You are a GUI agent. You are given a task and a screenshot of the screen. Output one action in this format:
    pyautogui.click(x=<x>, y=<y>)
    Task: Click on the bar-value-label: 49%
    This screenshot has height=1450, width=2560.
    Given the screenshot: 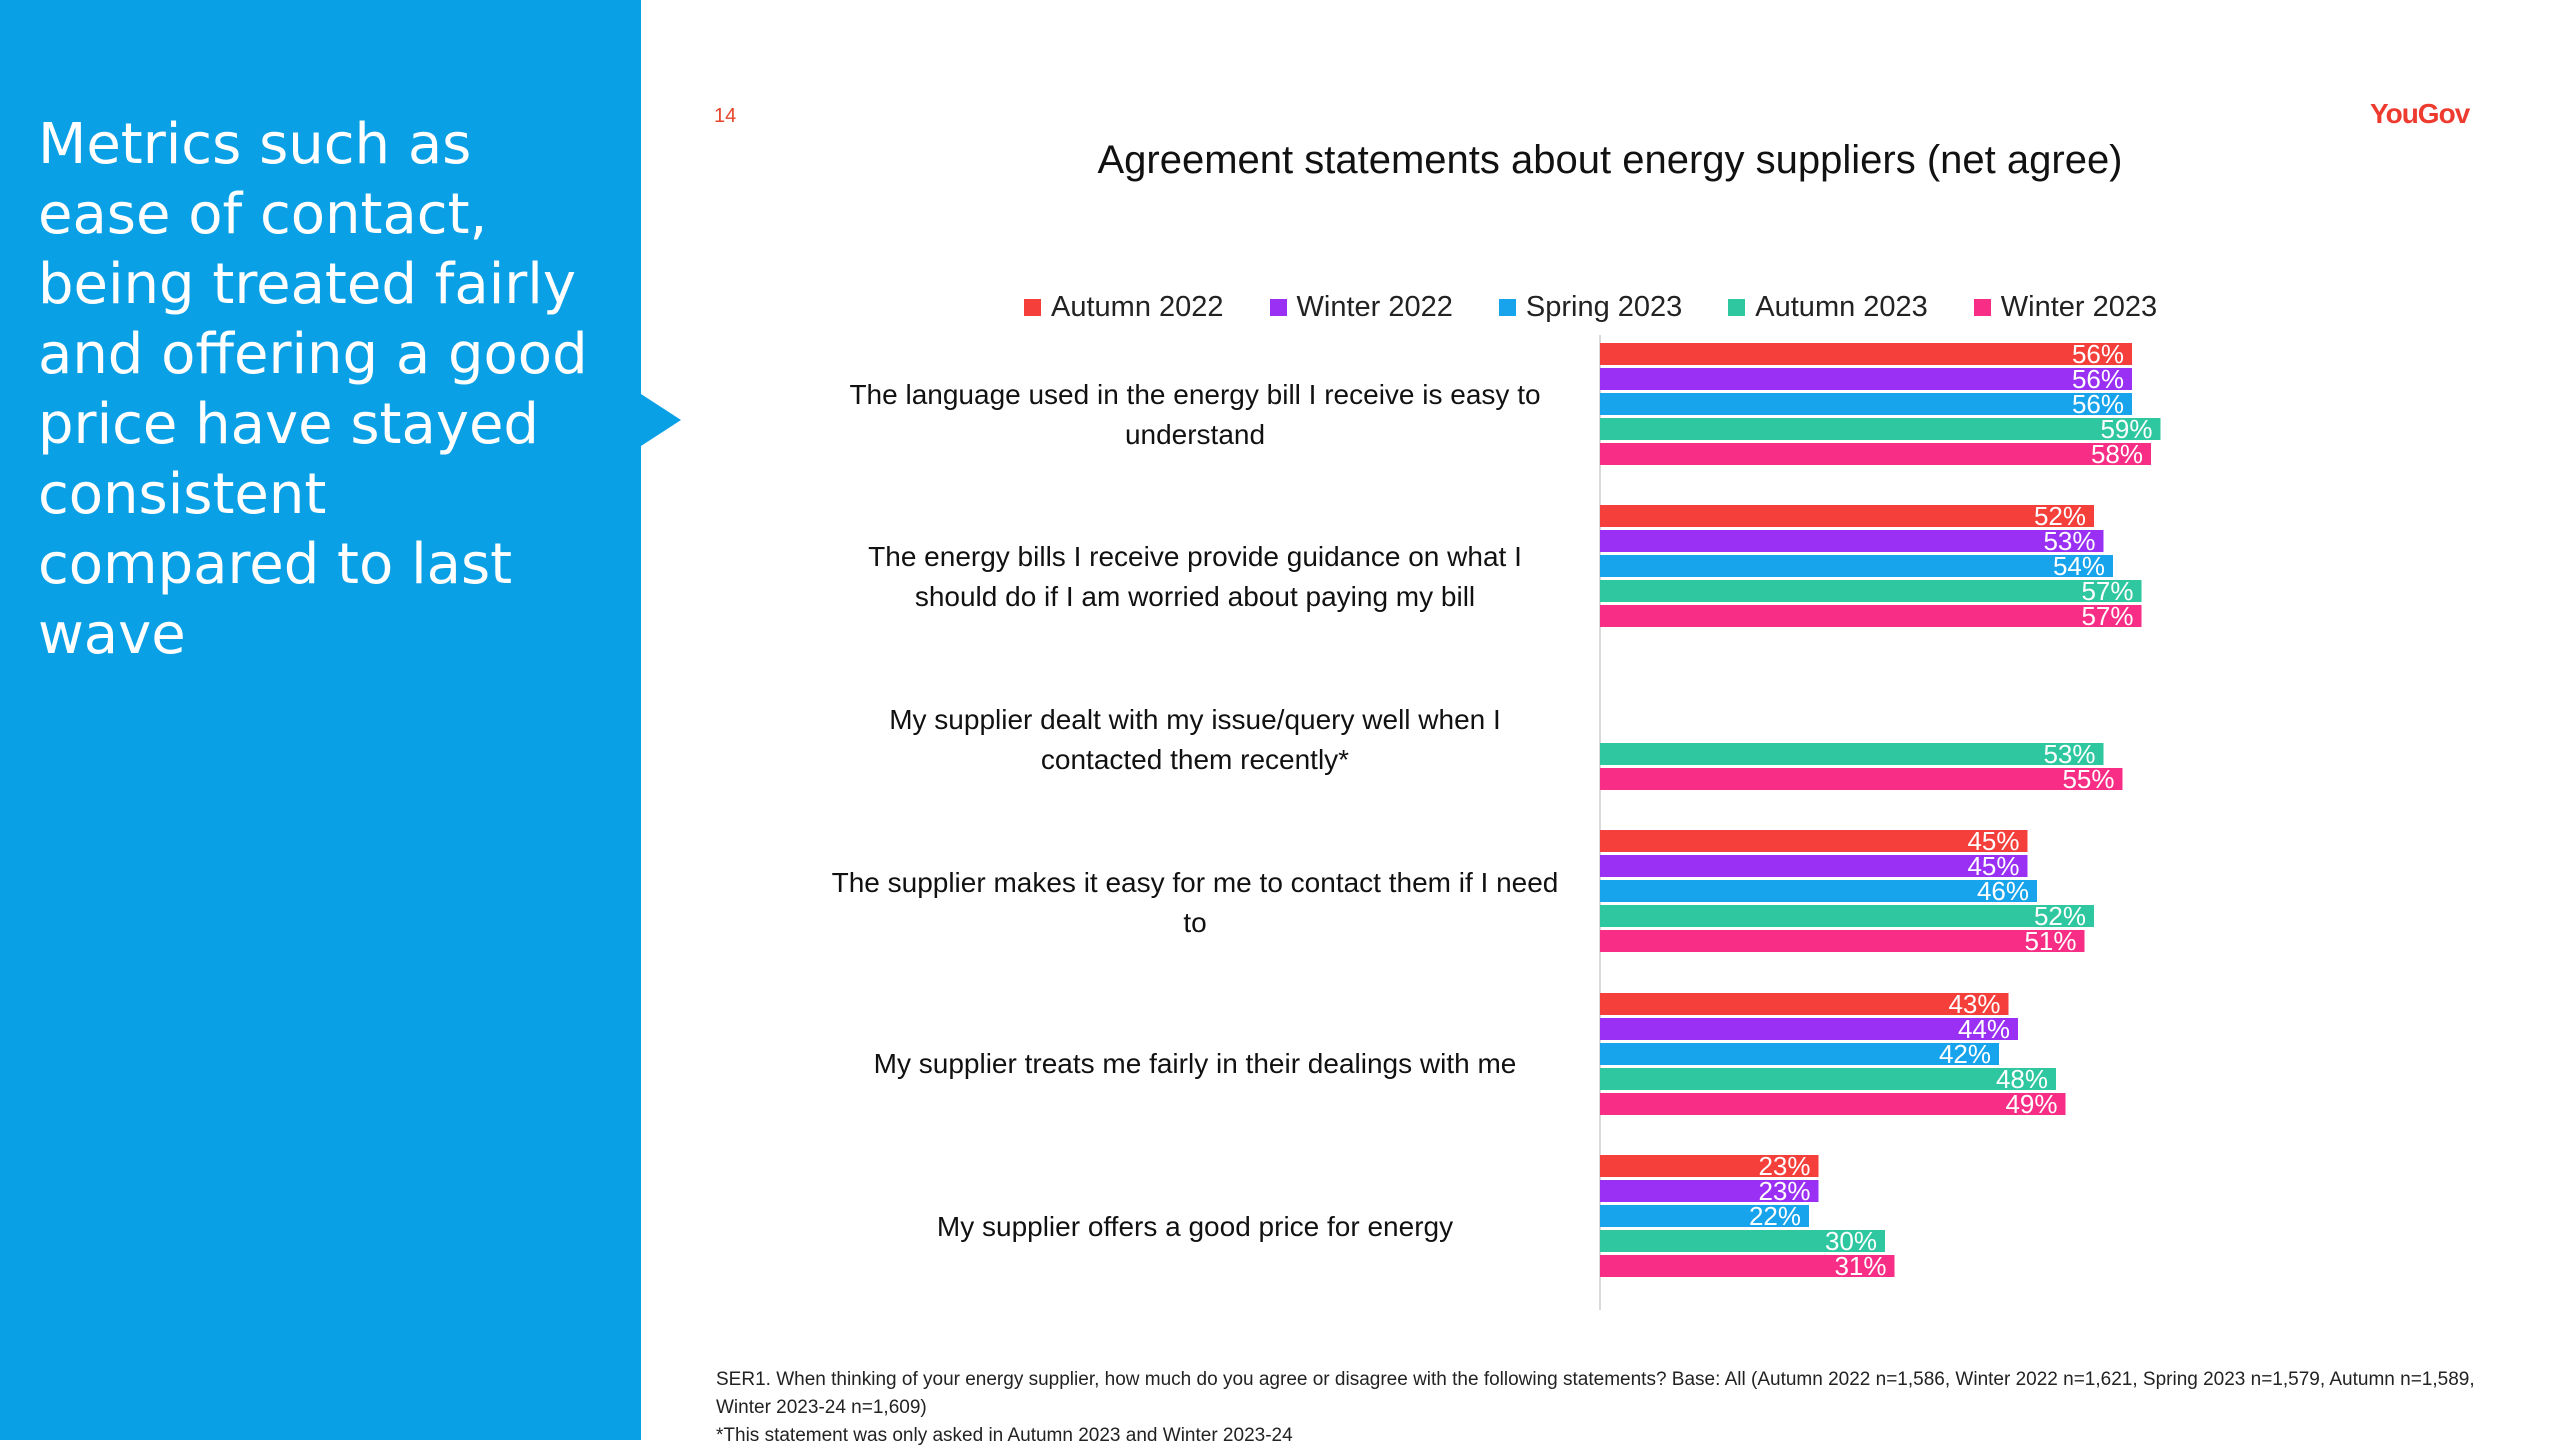 What is the action you would take?
    pyautogui.click(x=2031, y=1104)
    